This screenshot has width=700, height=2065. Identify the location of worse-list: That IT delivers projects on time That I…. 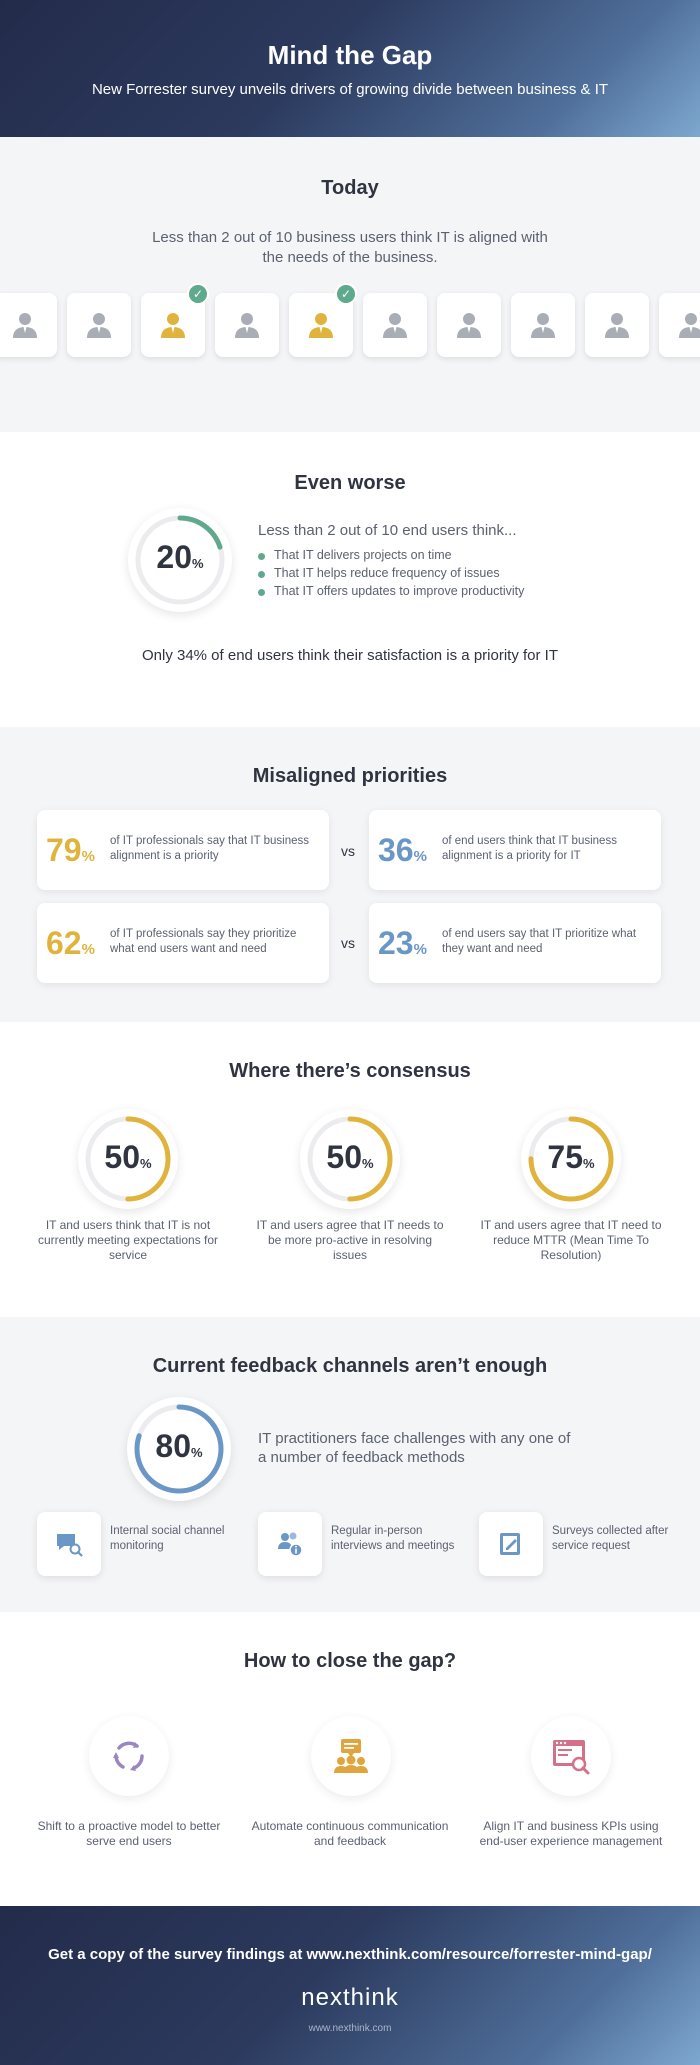
(391, 575).